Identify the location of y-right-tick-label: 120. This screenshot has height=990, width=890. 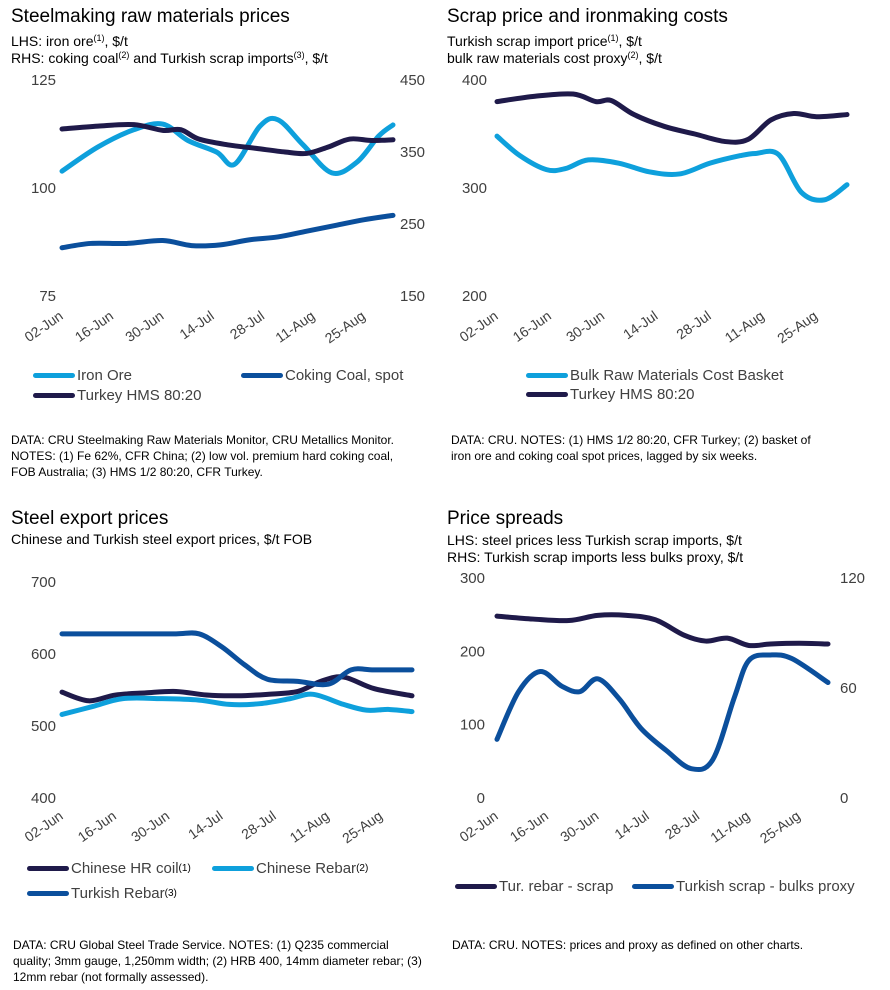
(852, 578).